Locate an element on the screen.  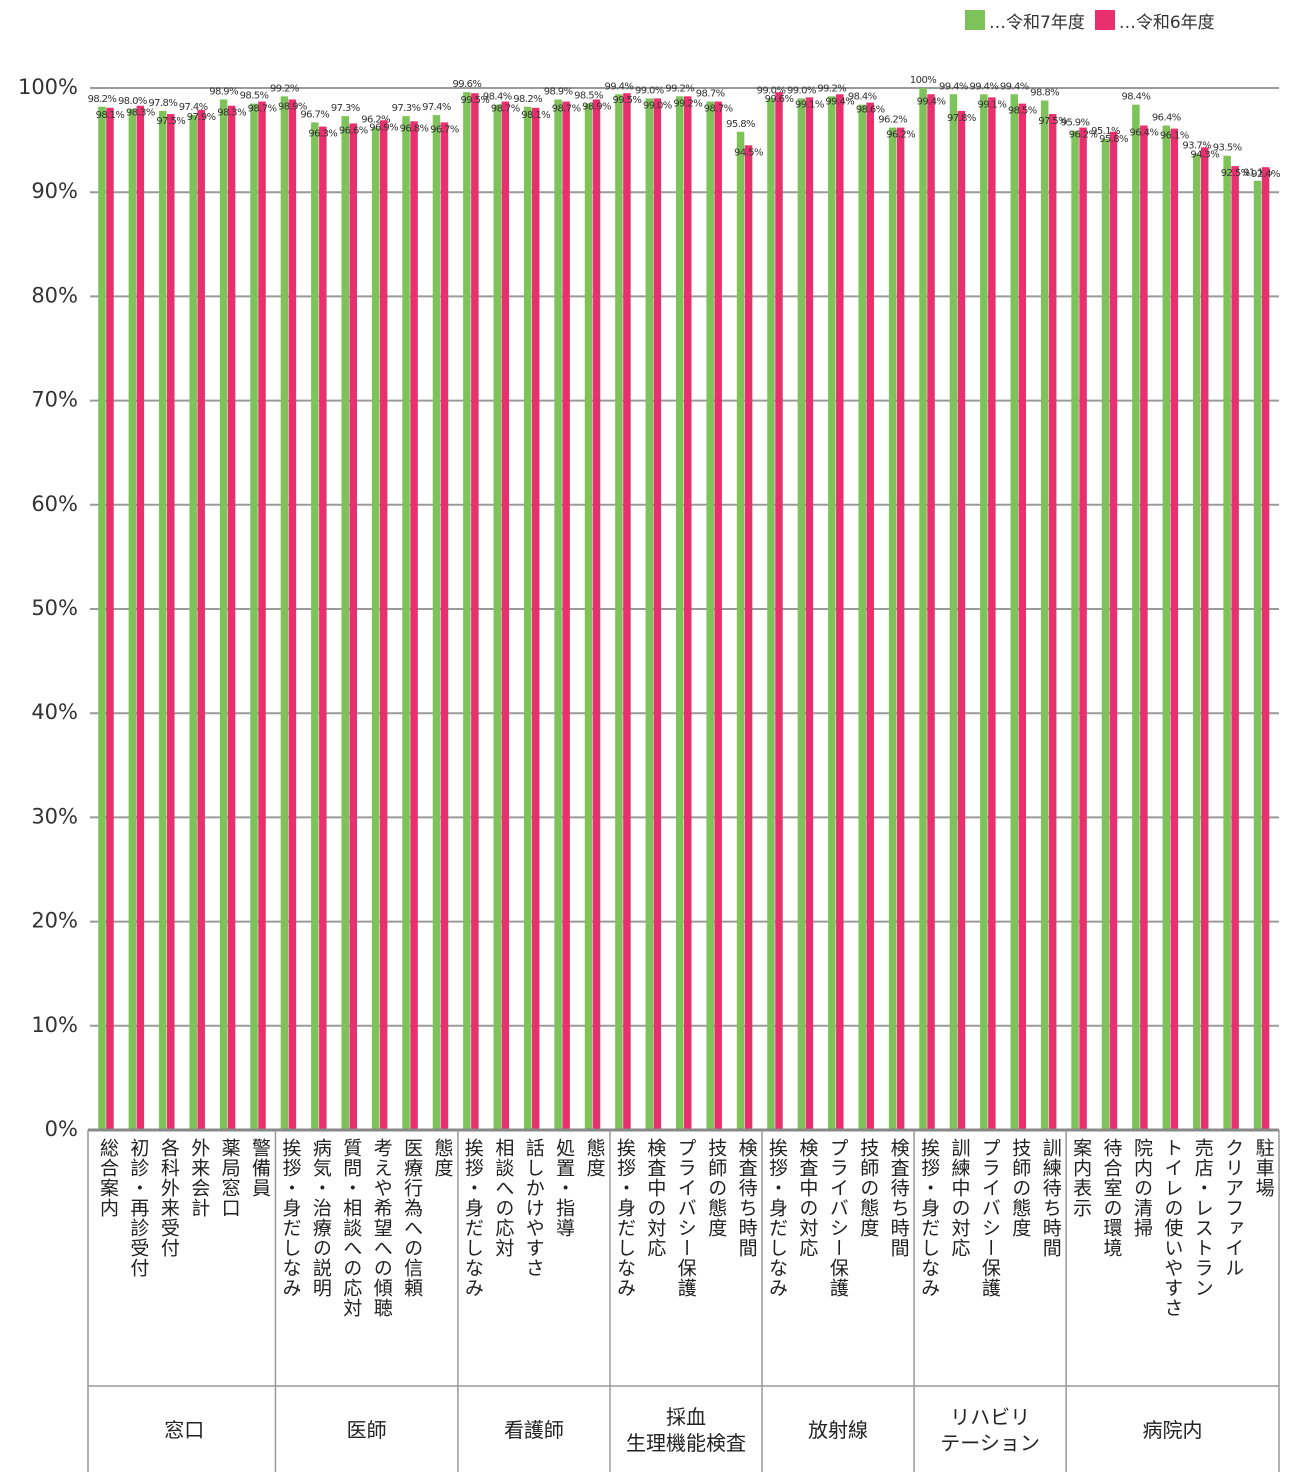
value-label: 96.1% is located at coordinates (1174, 136).